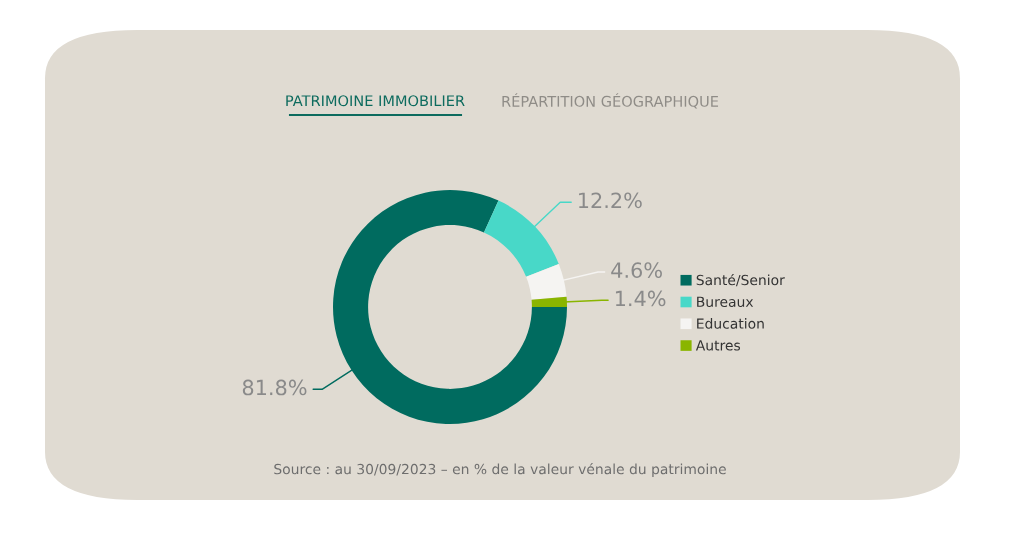 The width and height of the screenshot is (1024, 535). Describe the element at coordinates (725, 302) in the screenshot. I see `legend-label: Bureaux` at that location.